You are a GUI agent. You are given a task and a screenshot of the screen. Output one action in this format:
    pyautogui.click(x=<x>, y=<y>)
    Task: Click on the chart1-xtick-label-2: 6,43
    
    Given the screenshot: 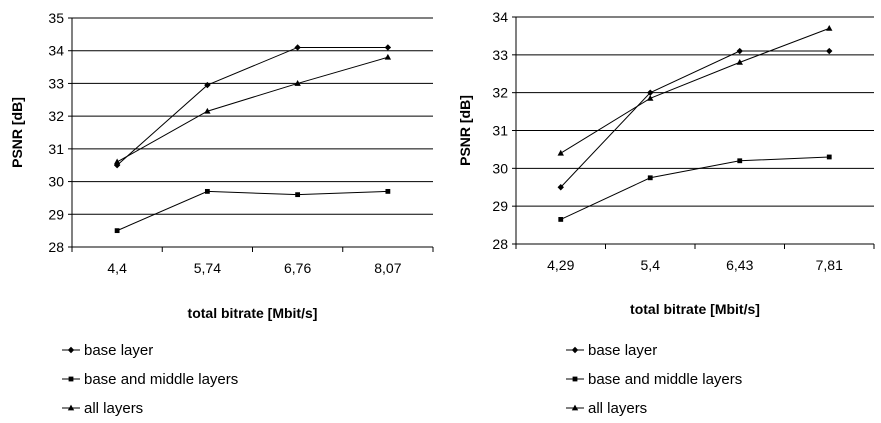 What is the action you would take?
    pyautogui.click(x=739, y=265)
    